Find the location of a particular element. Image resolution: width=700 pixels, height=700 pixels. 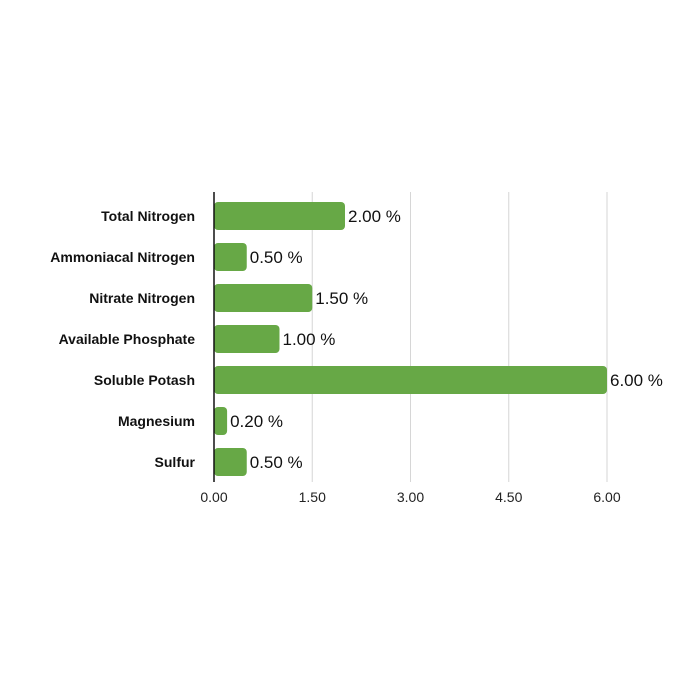

data-label: 2.00 % is located at coordinates (374, 216).